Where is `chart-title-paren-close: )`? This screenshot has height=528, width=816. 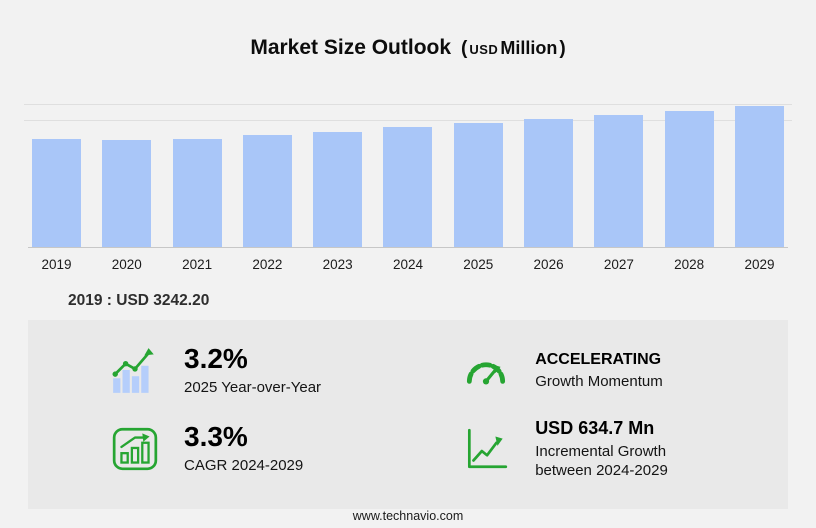 chart-title-paren-close: ) is located at coordinates (562, 48).